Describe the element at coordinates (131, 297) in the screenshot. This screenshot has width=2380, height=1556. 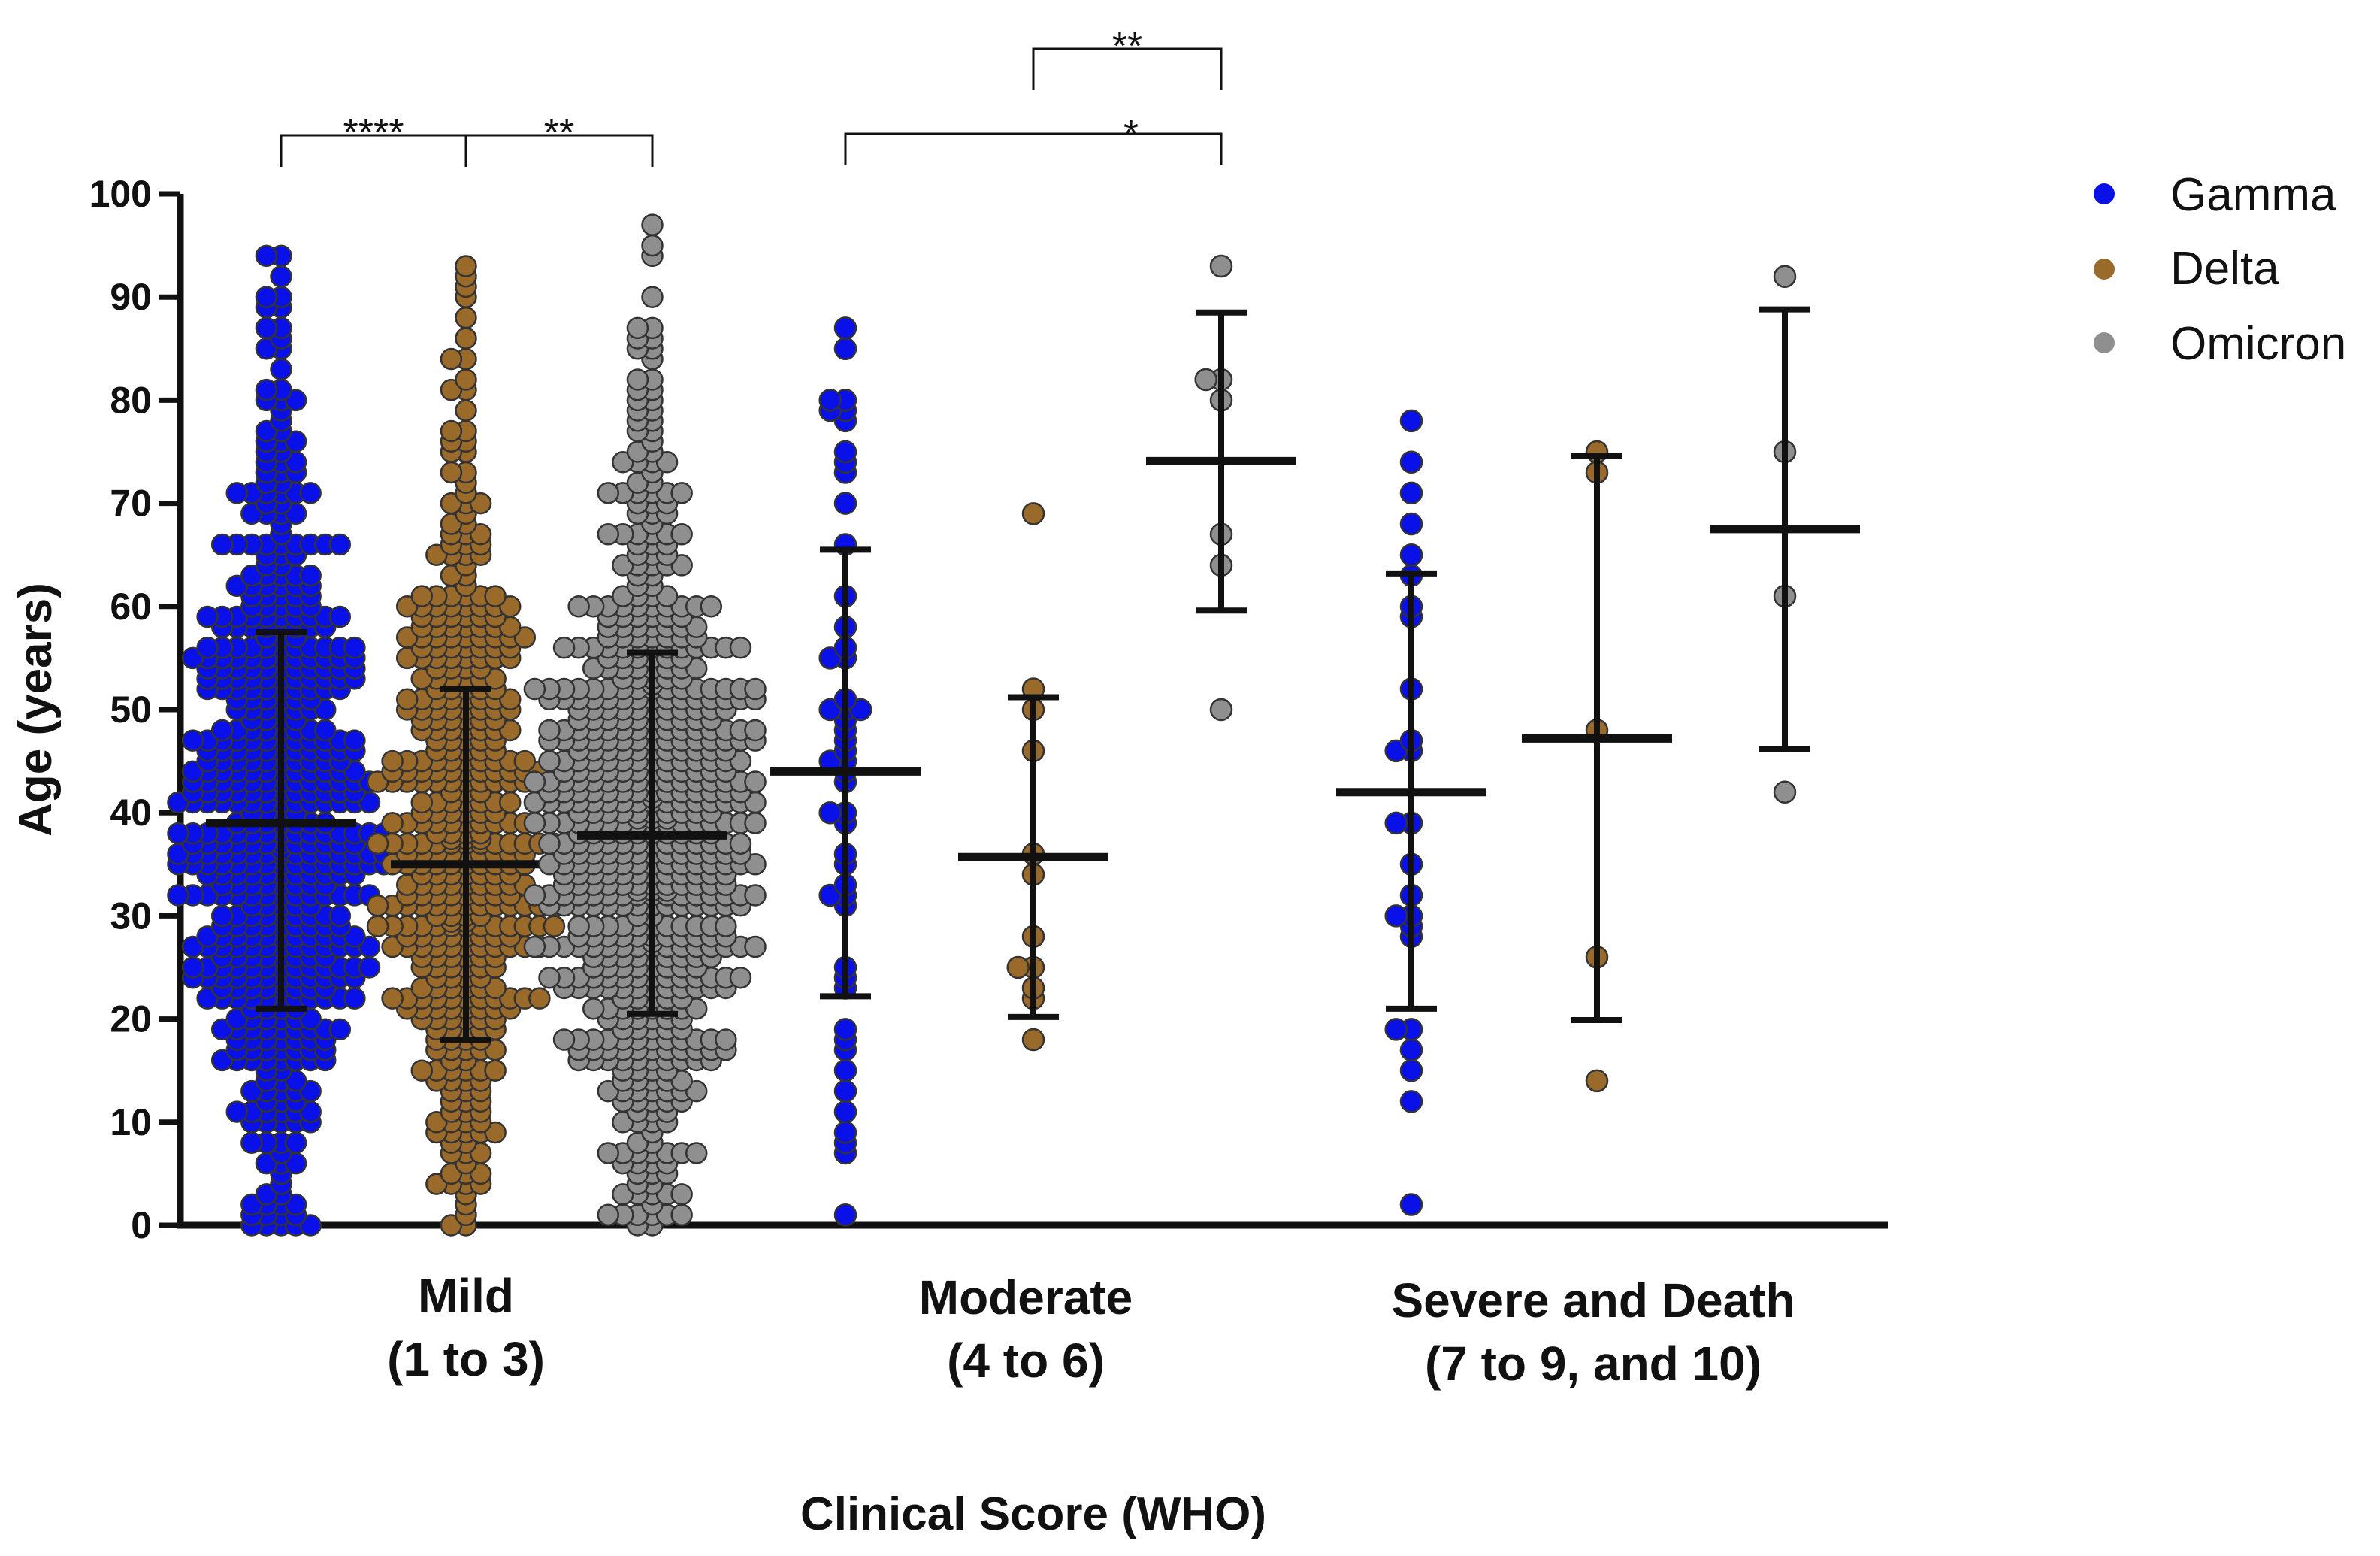
I see `y-tick-label: 90` at that location.